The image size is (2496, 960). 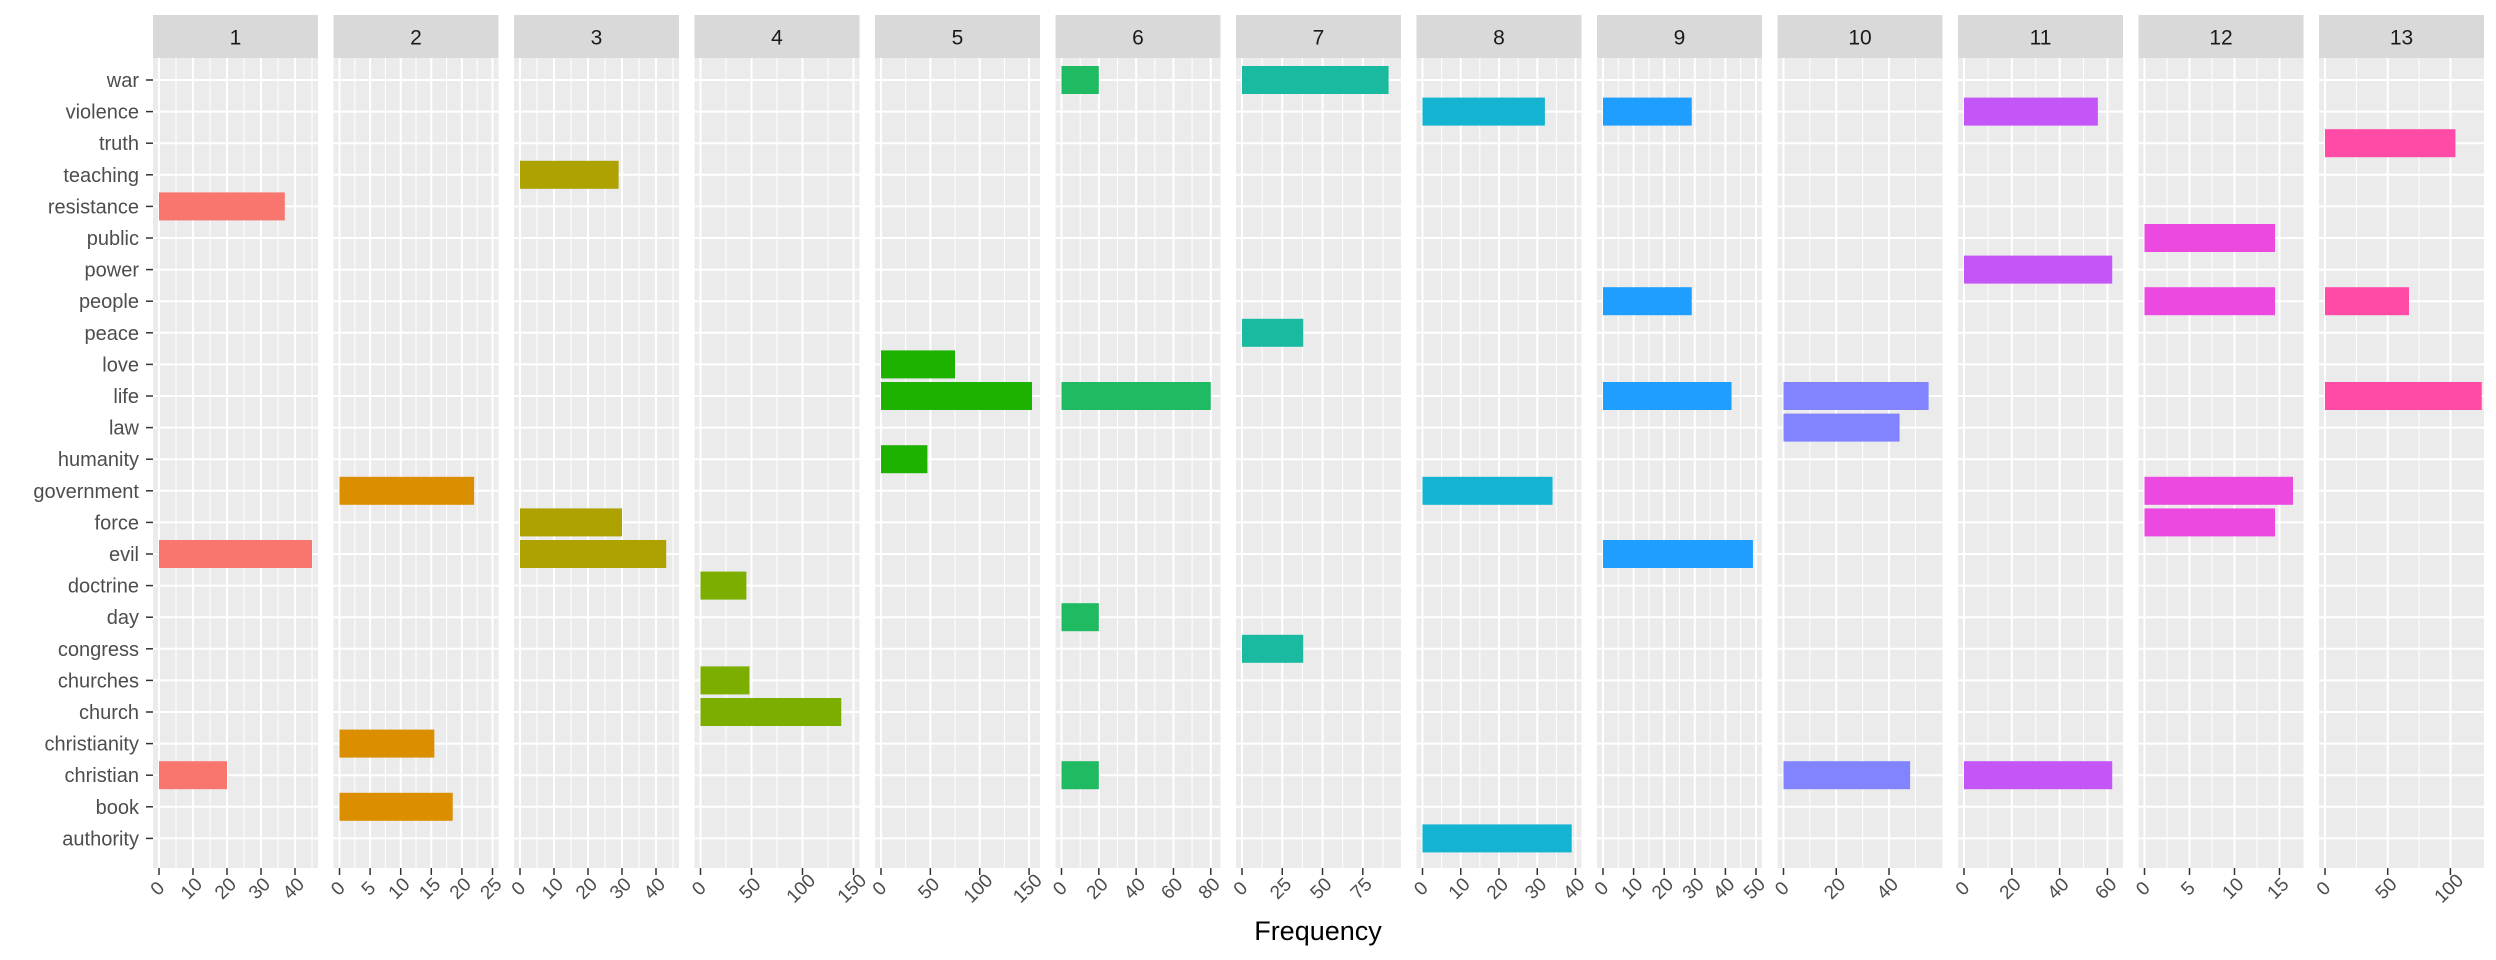 What do you see at coordinates (2390, 143) in the screenshot?
I see `bar-truth` at bounding box center [2390, 143].